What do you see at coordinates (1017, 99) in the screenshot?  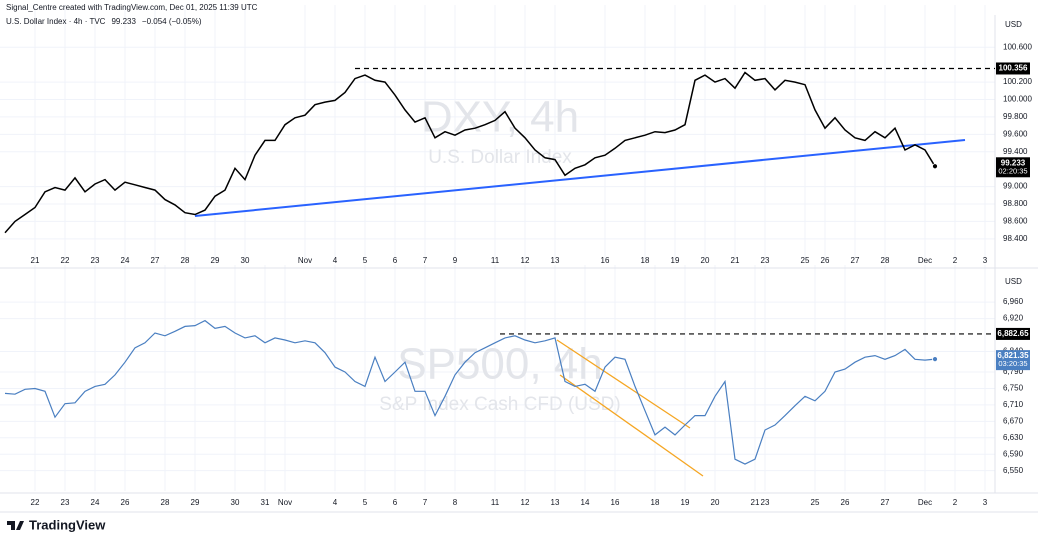 I see `y-tick-label: 100.000` at bounding box center [1017, 99].